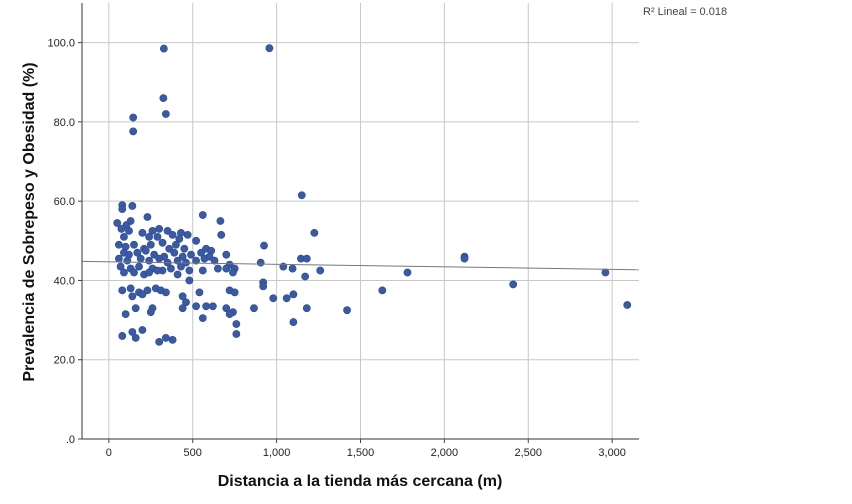 This screenshot has height=504, width=852. I want to click on y-axis-title: Prevalencia de Sobrepeso y Obesidad (%), so click(29, 221).